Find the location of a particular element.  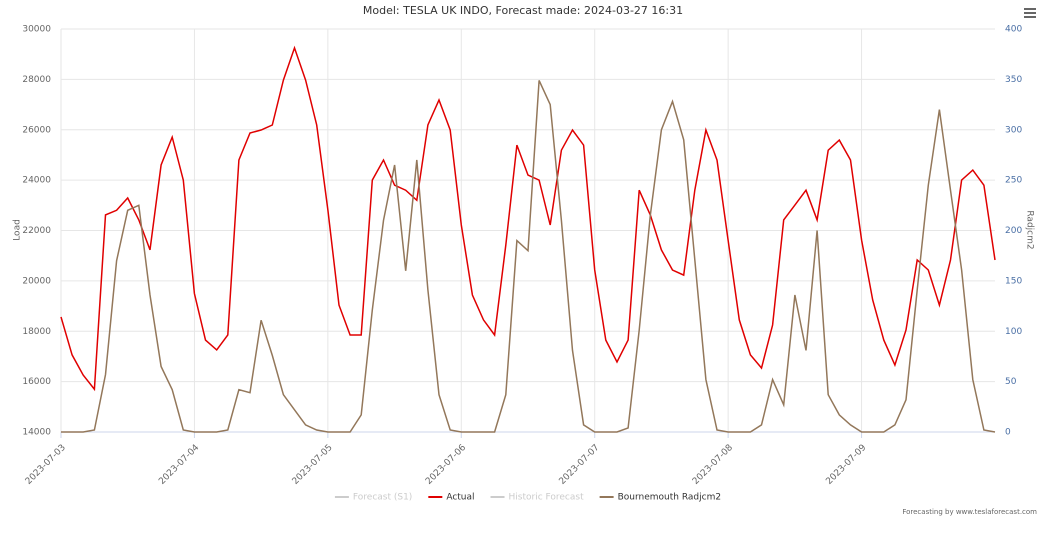

menu-button is located at coordinates (1030, 13).